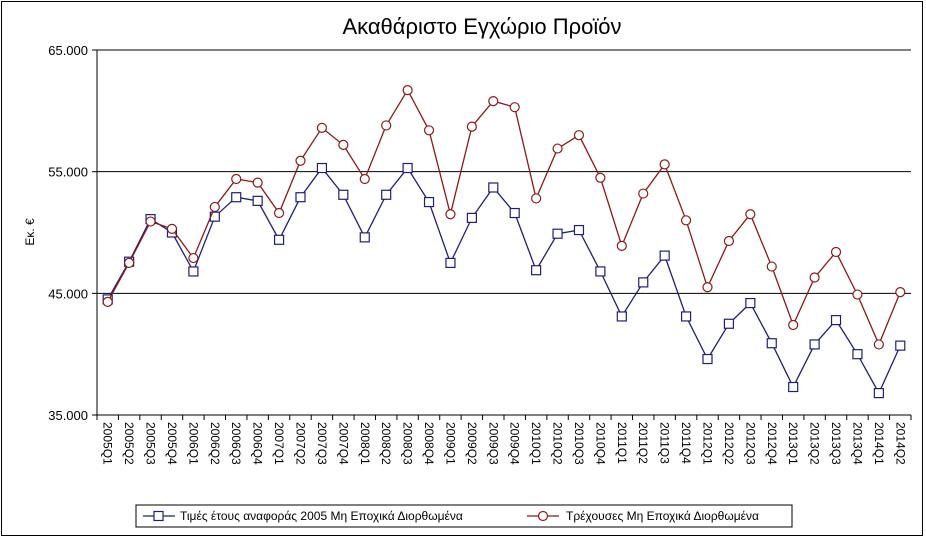 The height and width of the screenshot is (539, 926). What do you see at coordinates (772, 443) in the screenshot?
I see `x-tick-label-31: 2012Q4` at bounding box center [772, 443].